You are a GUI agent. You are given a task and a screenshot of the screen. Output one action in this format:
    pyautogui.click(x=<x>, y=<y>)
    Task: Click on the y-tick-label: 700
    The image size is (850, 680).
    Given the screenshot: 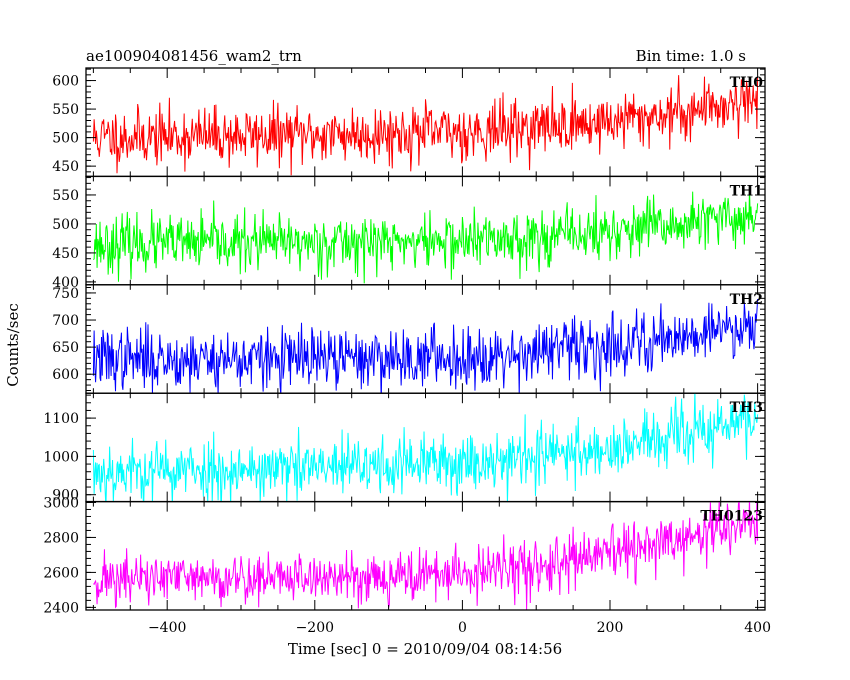 What is the action you would take?
    pyautogui.click(x=65, y=321)
    